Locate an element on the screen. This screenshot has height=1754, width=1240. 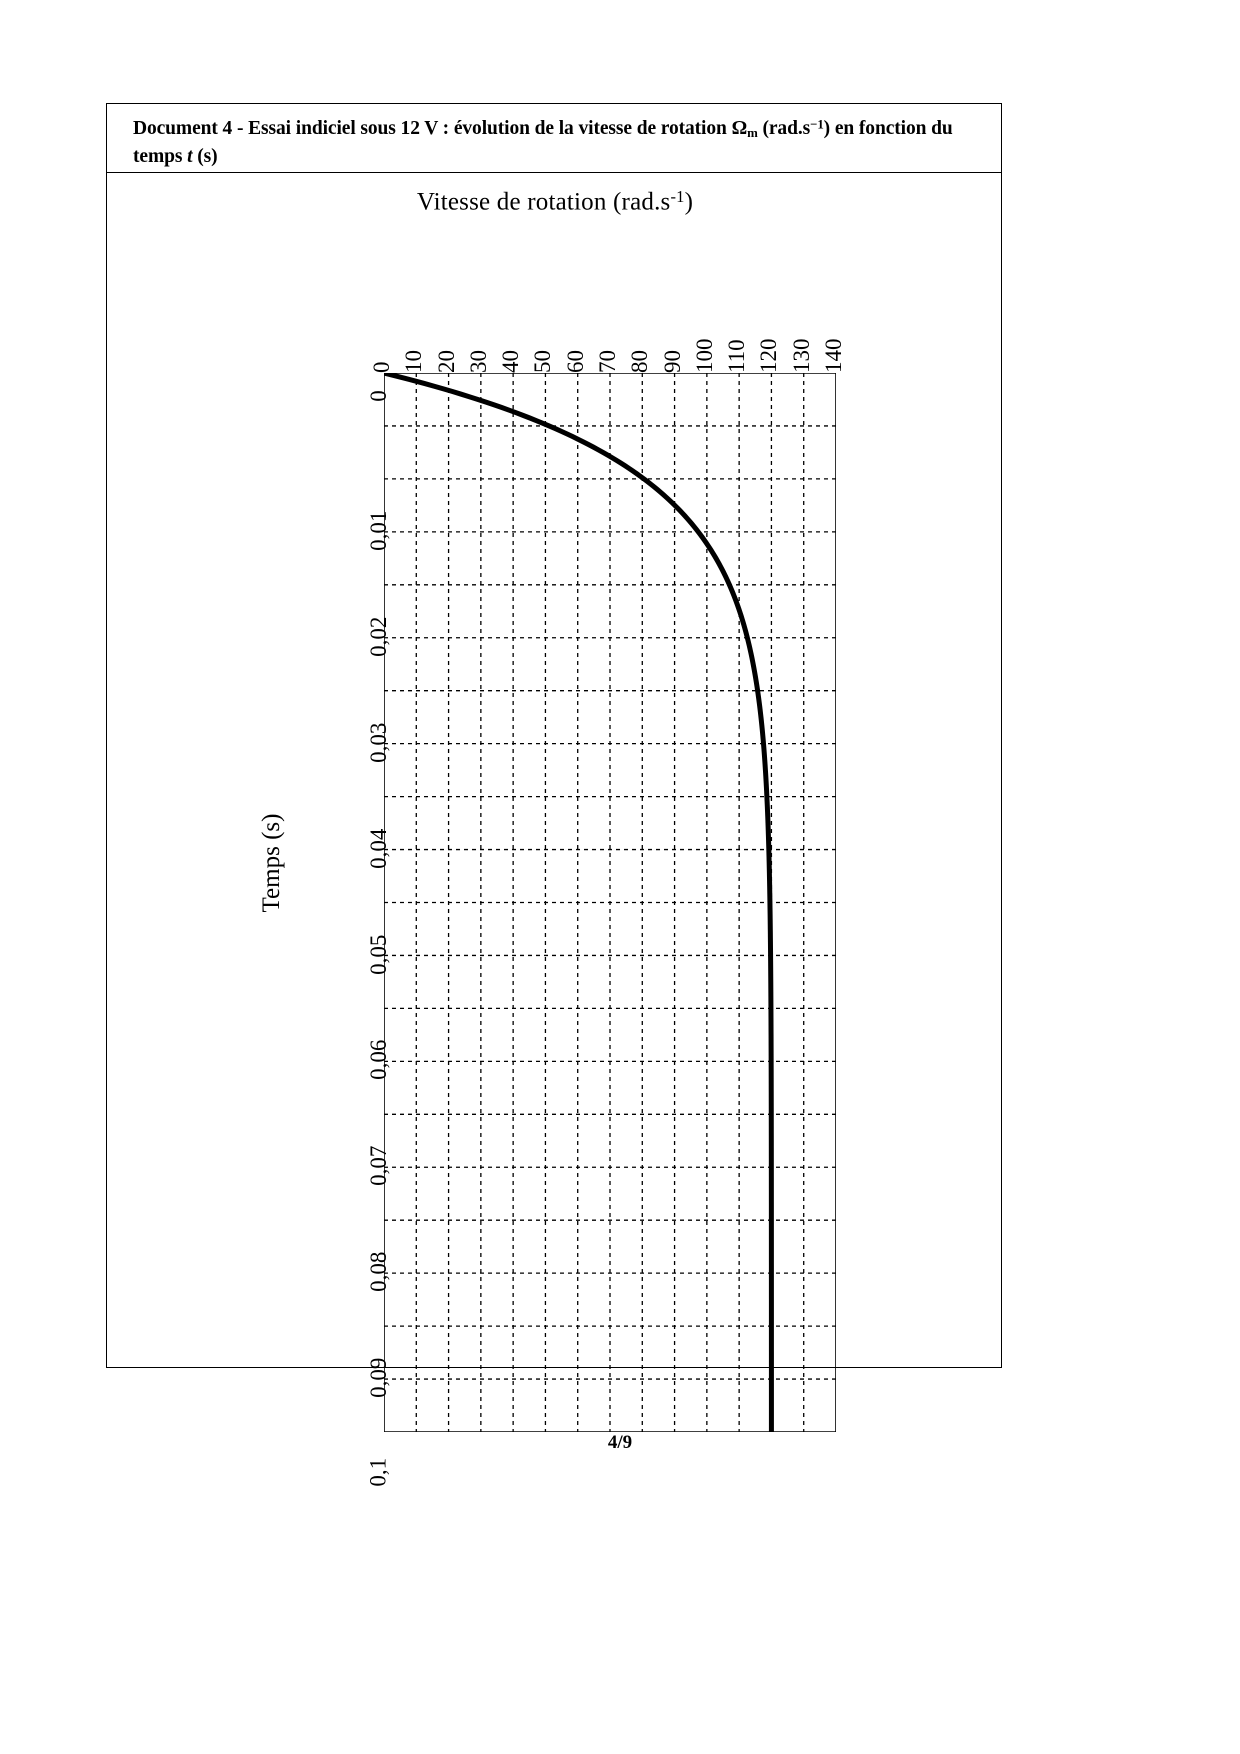
value-axis-tick-label: 110 is located at coordinates (737, 356).